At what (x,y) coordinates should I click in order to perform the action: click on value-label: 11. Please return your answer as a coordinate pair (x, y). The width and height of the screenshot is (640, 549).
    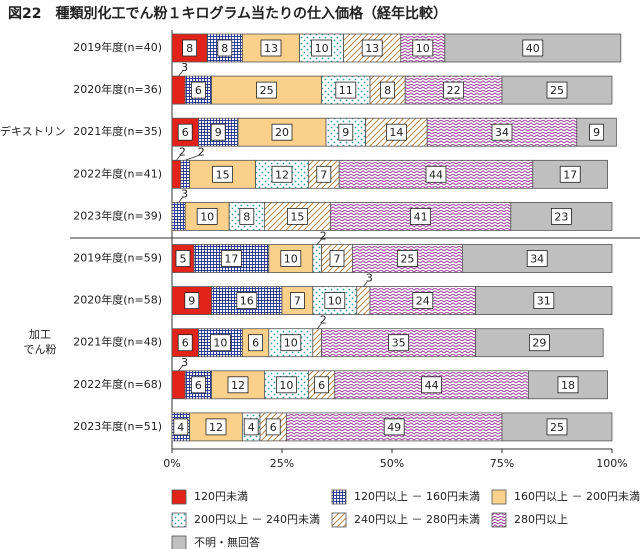
    Looking at the image, I should click on (346, 90).